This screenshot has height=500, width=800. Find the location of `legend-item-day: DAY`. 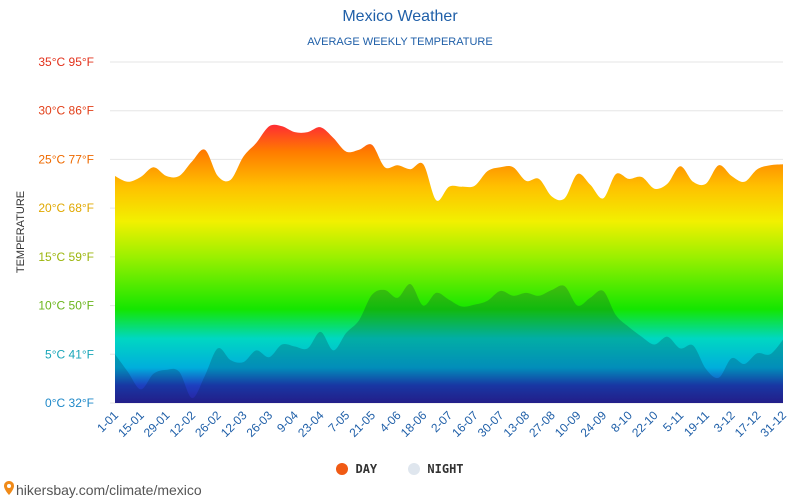

legend-item-day: DAY is located at coordinates (356, 469).